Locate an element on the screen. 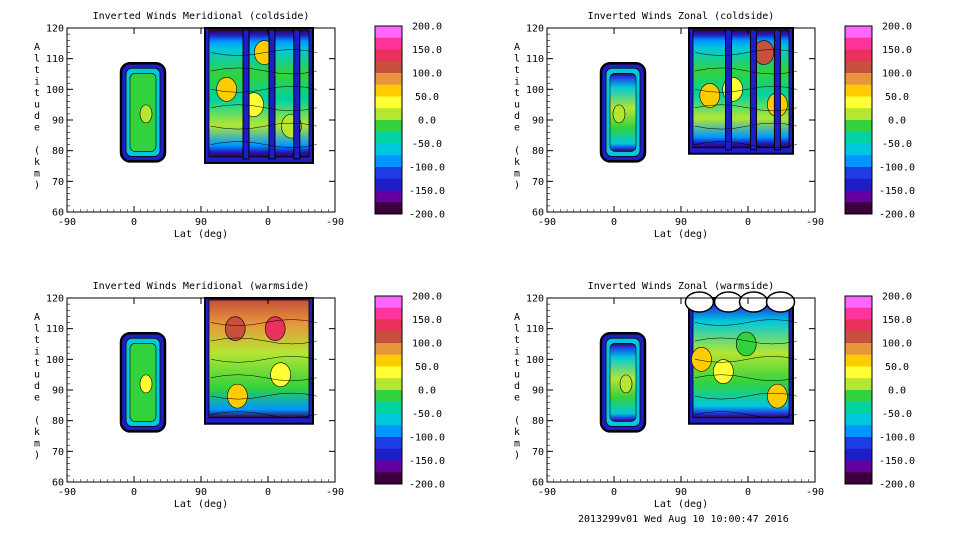 The image size is (960, 544). panel-title: Inverted Winds Meridional (coldside) is located at coordinates (201, 16).